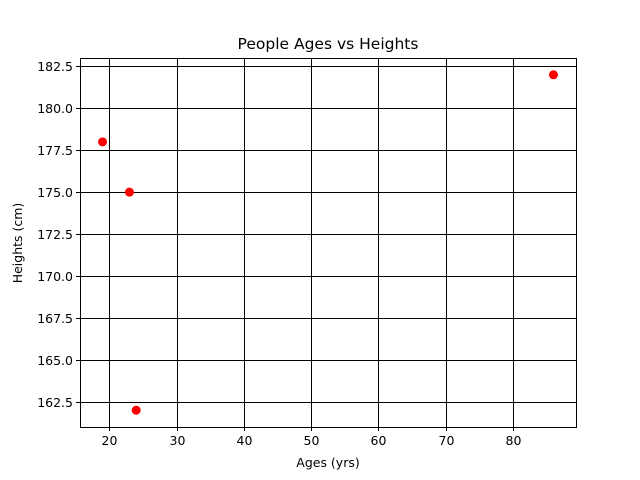 The width and height of the screenshot is (640, 480). What do you see at coordinates (55, 66) in the screenshot?
I see `y-tick-label: 182.5` at bounding box center [55, 66].